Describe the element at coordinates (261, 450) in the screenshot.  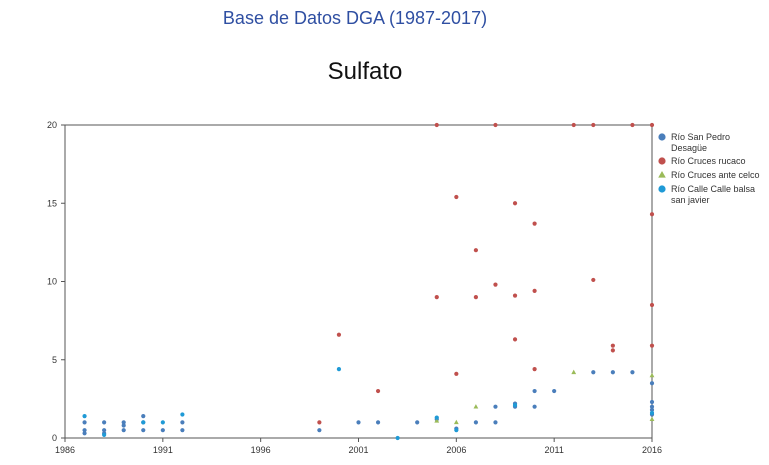
I see `x-tick-label: 1996` at that location.